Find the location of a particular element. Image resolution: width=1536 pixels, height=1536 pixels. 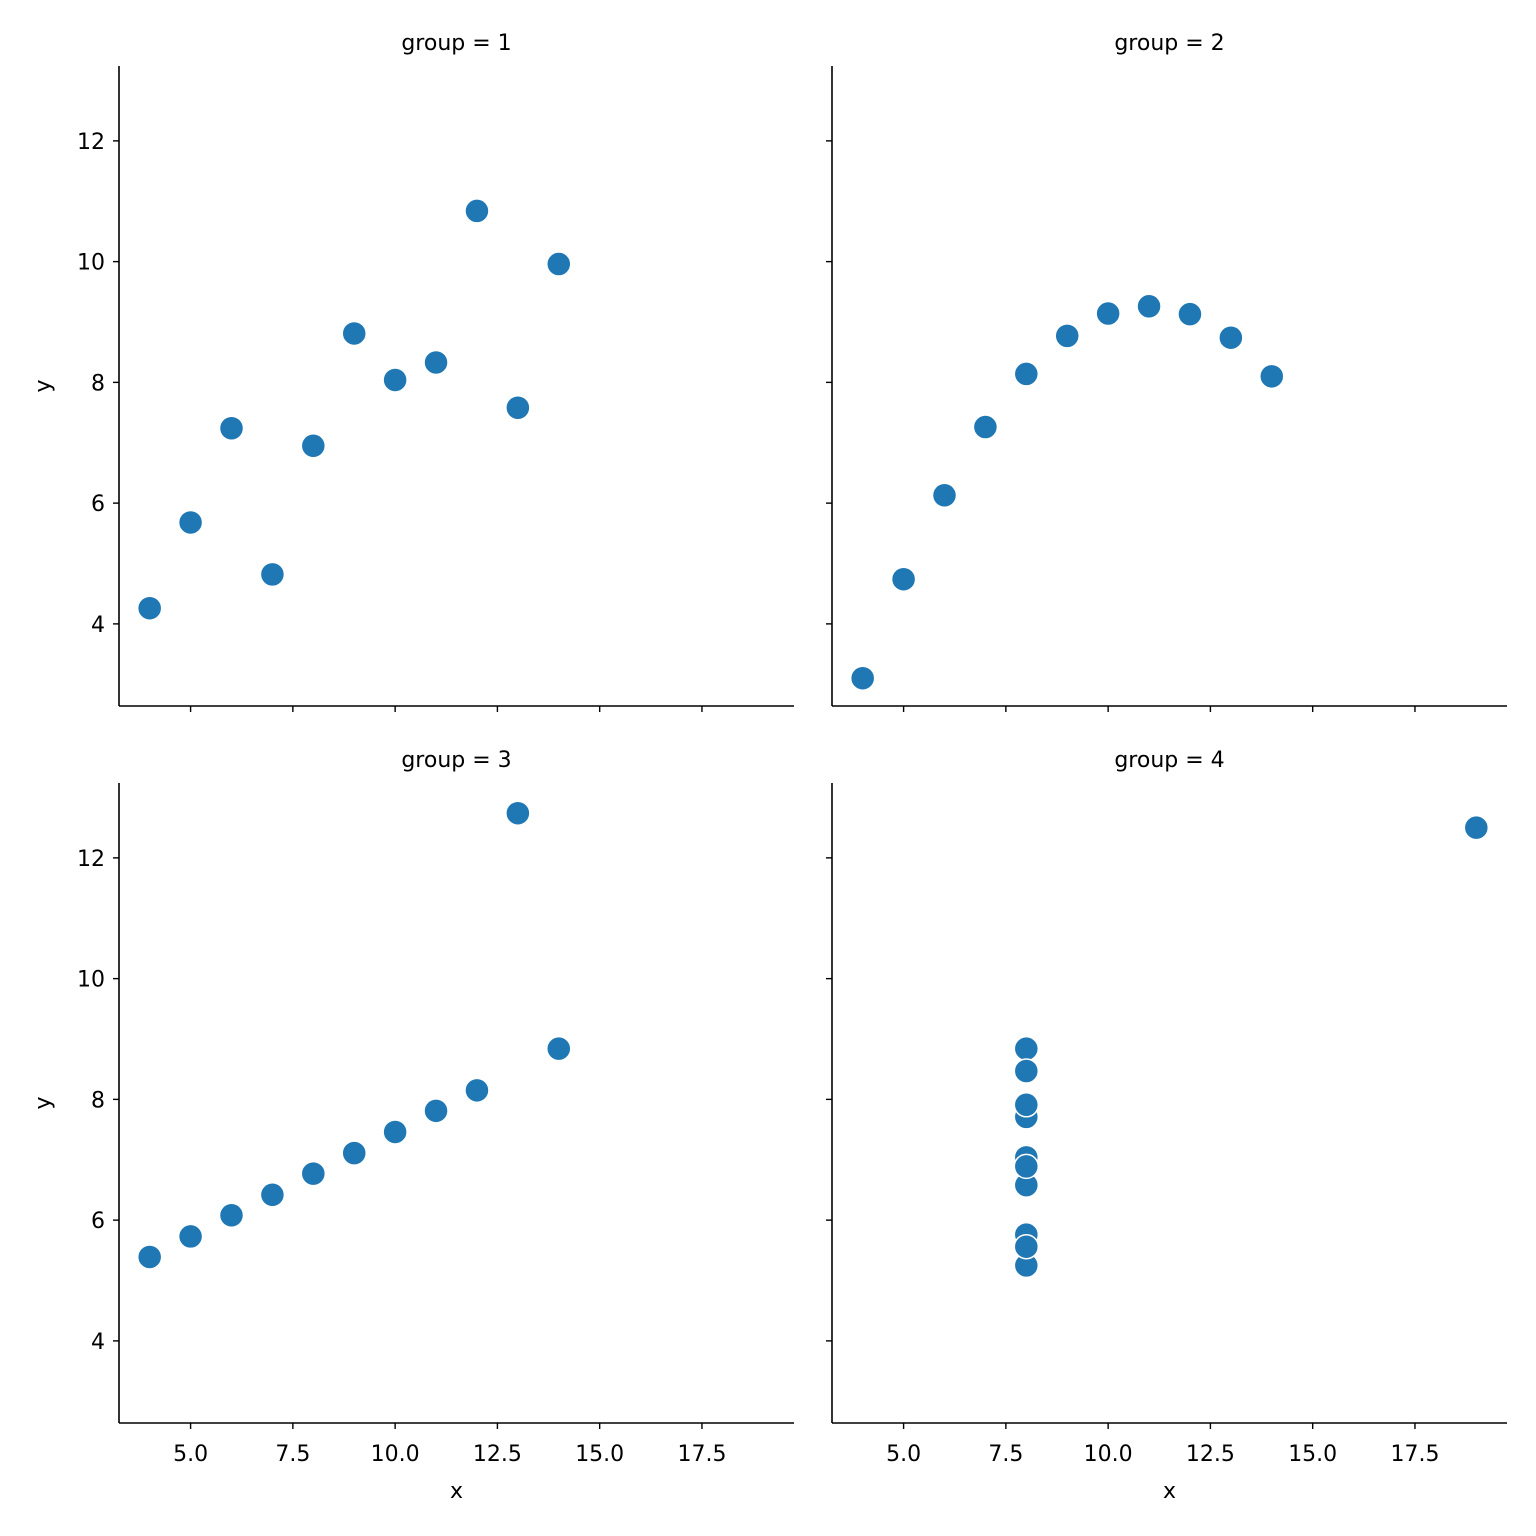

panel-title: group = 1 is located at coordinates (456, 43).